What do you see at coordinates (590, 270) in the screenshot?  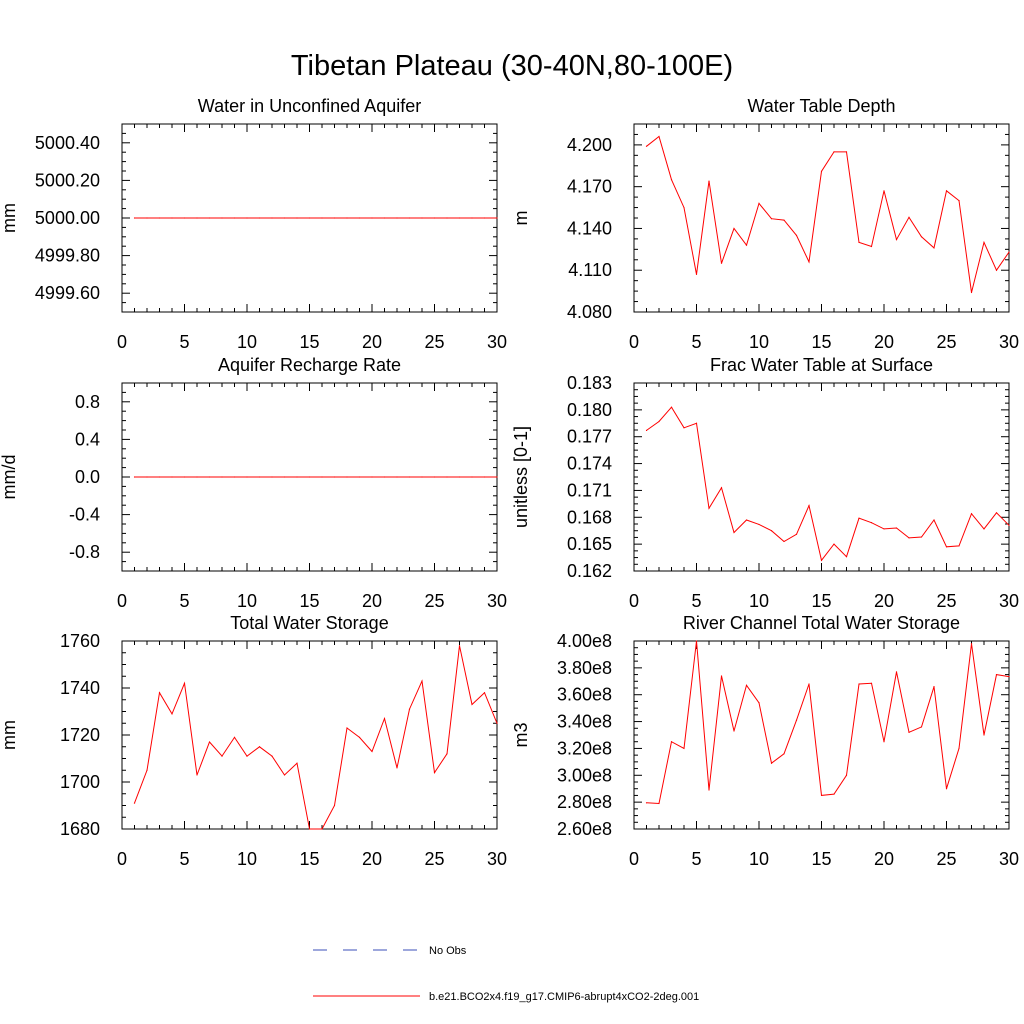 I see `y-tick-label: 4.110` at bounding box center [590, 270].